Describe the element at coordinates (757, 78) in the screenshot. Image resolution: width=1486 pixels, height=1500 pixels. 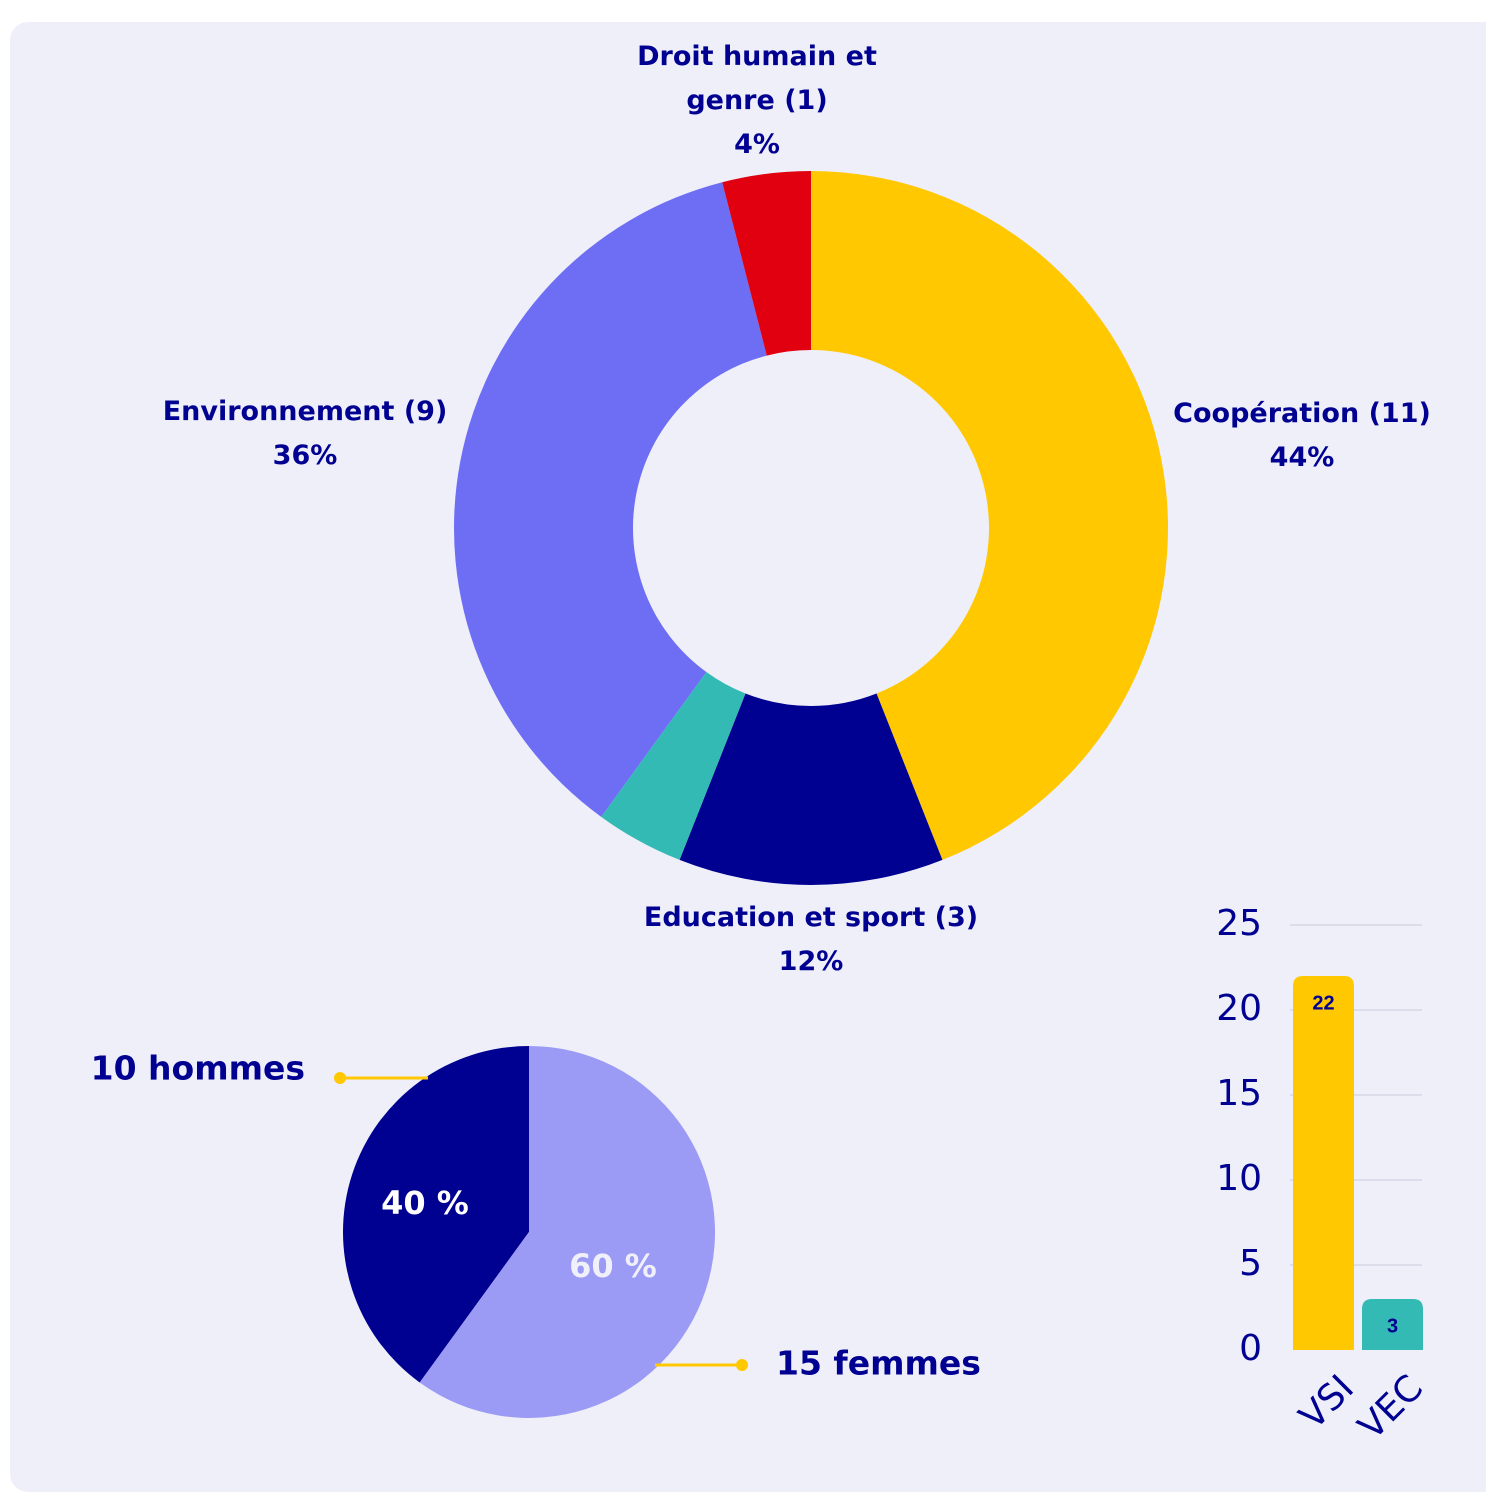
I see `slice-label: Droit humain et genre (1)` at that location.